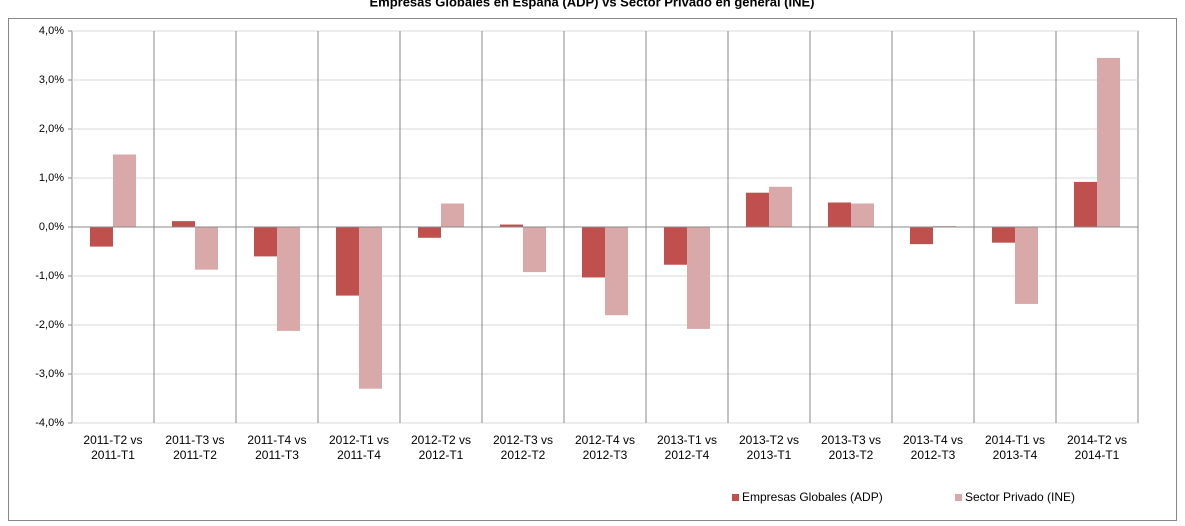  I want to click on x-tick-label: 2013-T1 vs 2012-T4, so click(687, 447).